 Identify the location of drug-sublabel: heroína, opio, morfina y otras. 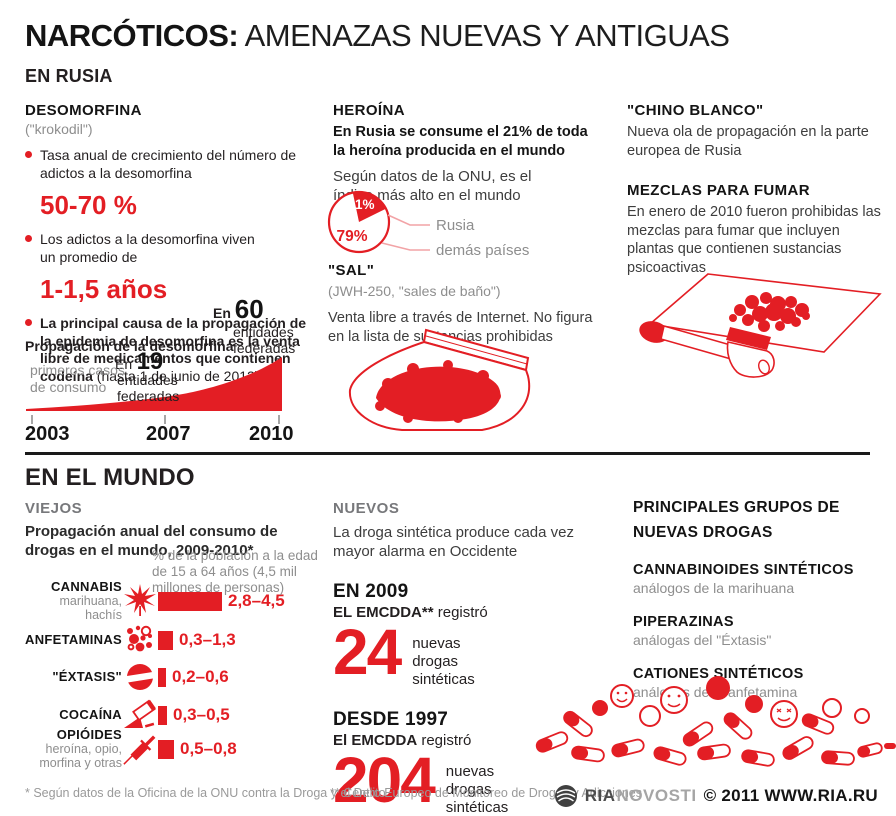
(80, 756).